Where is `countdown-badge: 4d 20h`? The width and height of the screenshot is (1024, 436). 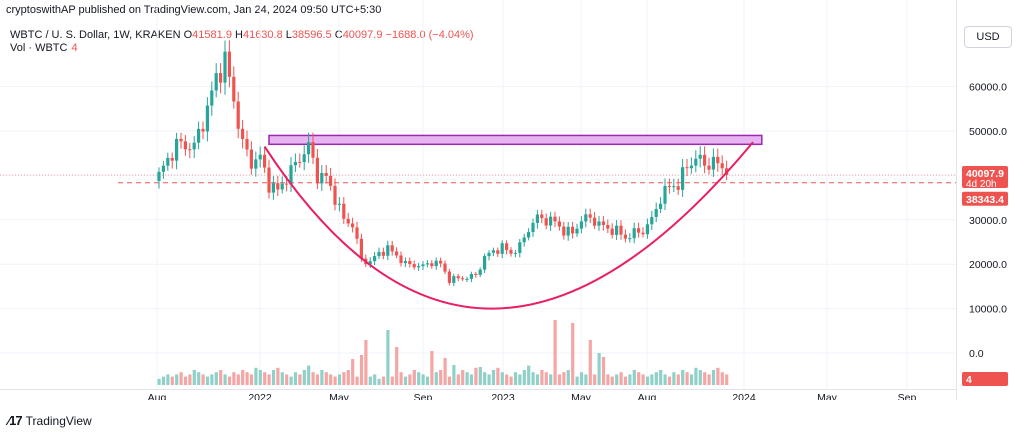
countdown-badge: 4d 20h is located at coordinates (981, 184).